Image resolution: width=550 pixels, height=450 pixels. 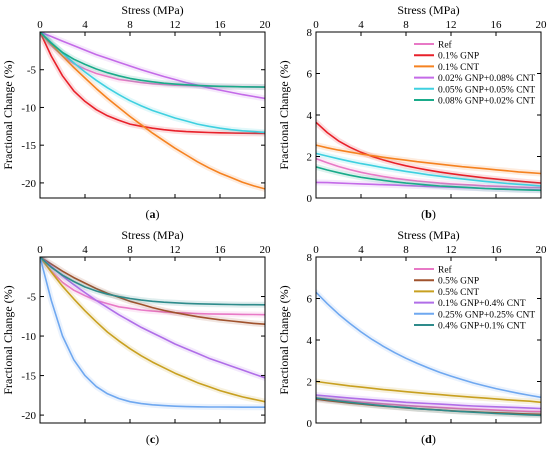 I want to click on panel-label-part: d, so click(x=428, y=439).